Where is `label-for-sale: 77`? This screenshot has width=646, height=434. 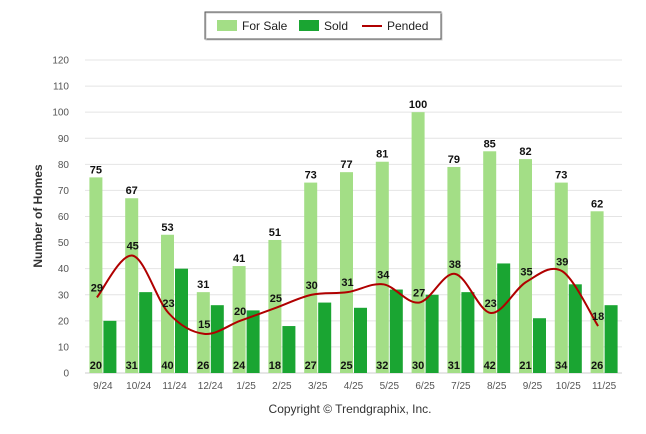 label-for-sale: 77 is located at coordinates (346, 165).